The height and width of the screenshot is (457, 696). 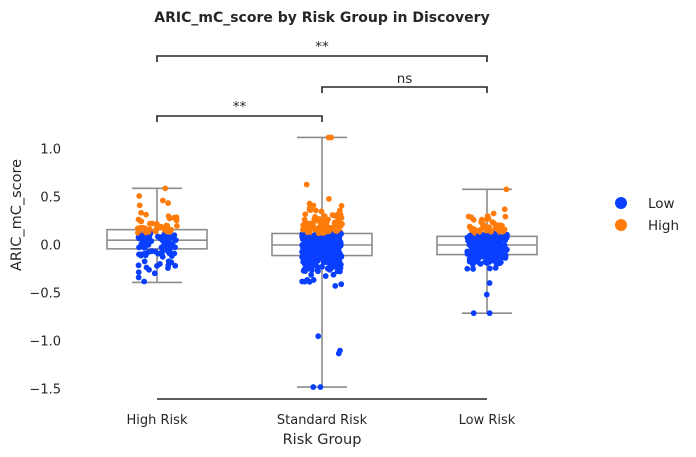 I want to click on y-tick-label: −0.5, so click(x=45, y=294).